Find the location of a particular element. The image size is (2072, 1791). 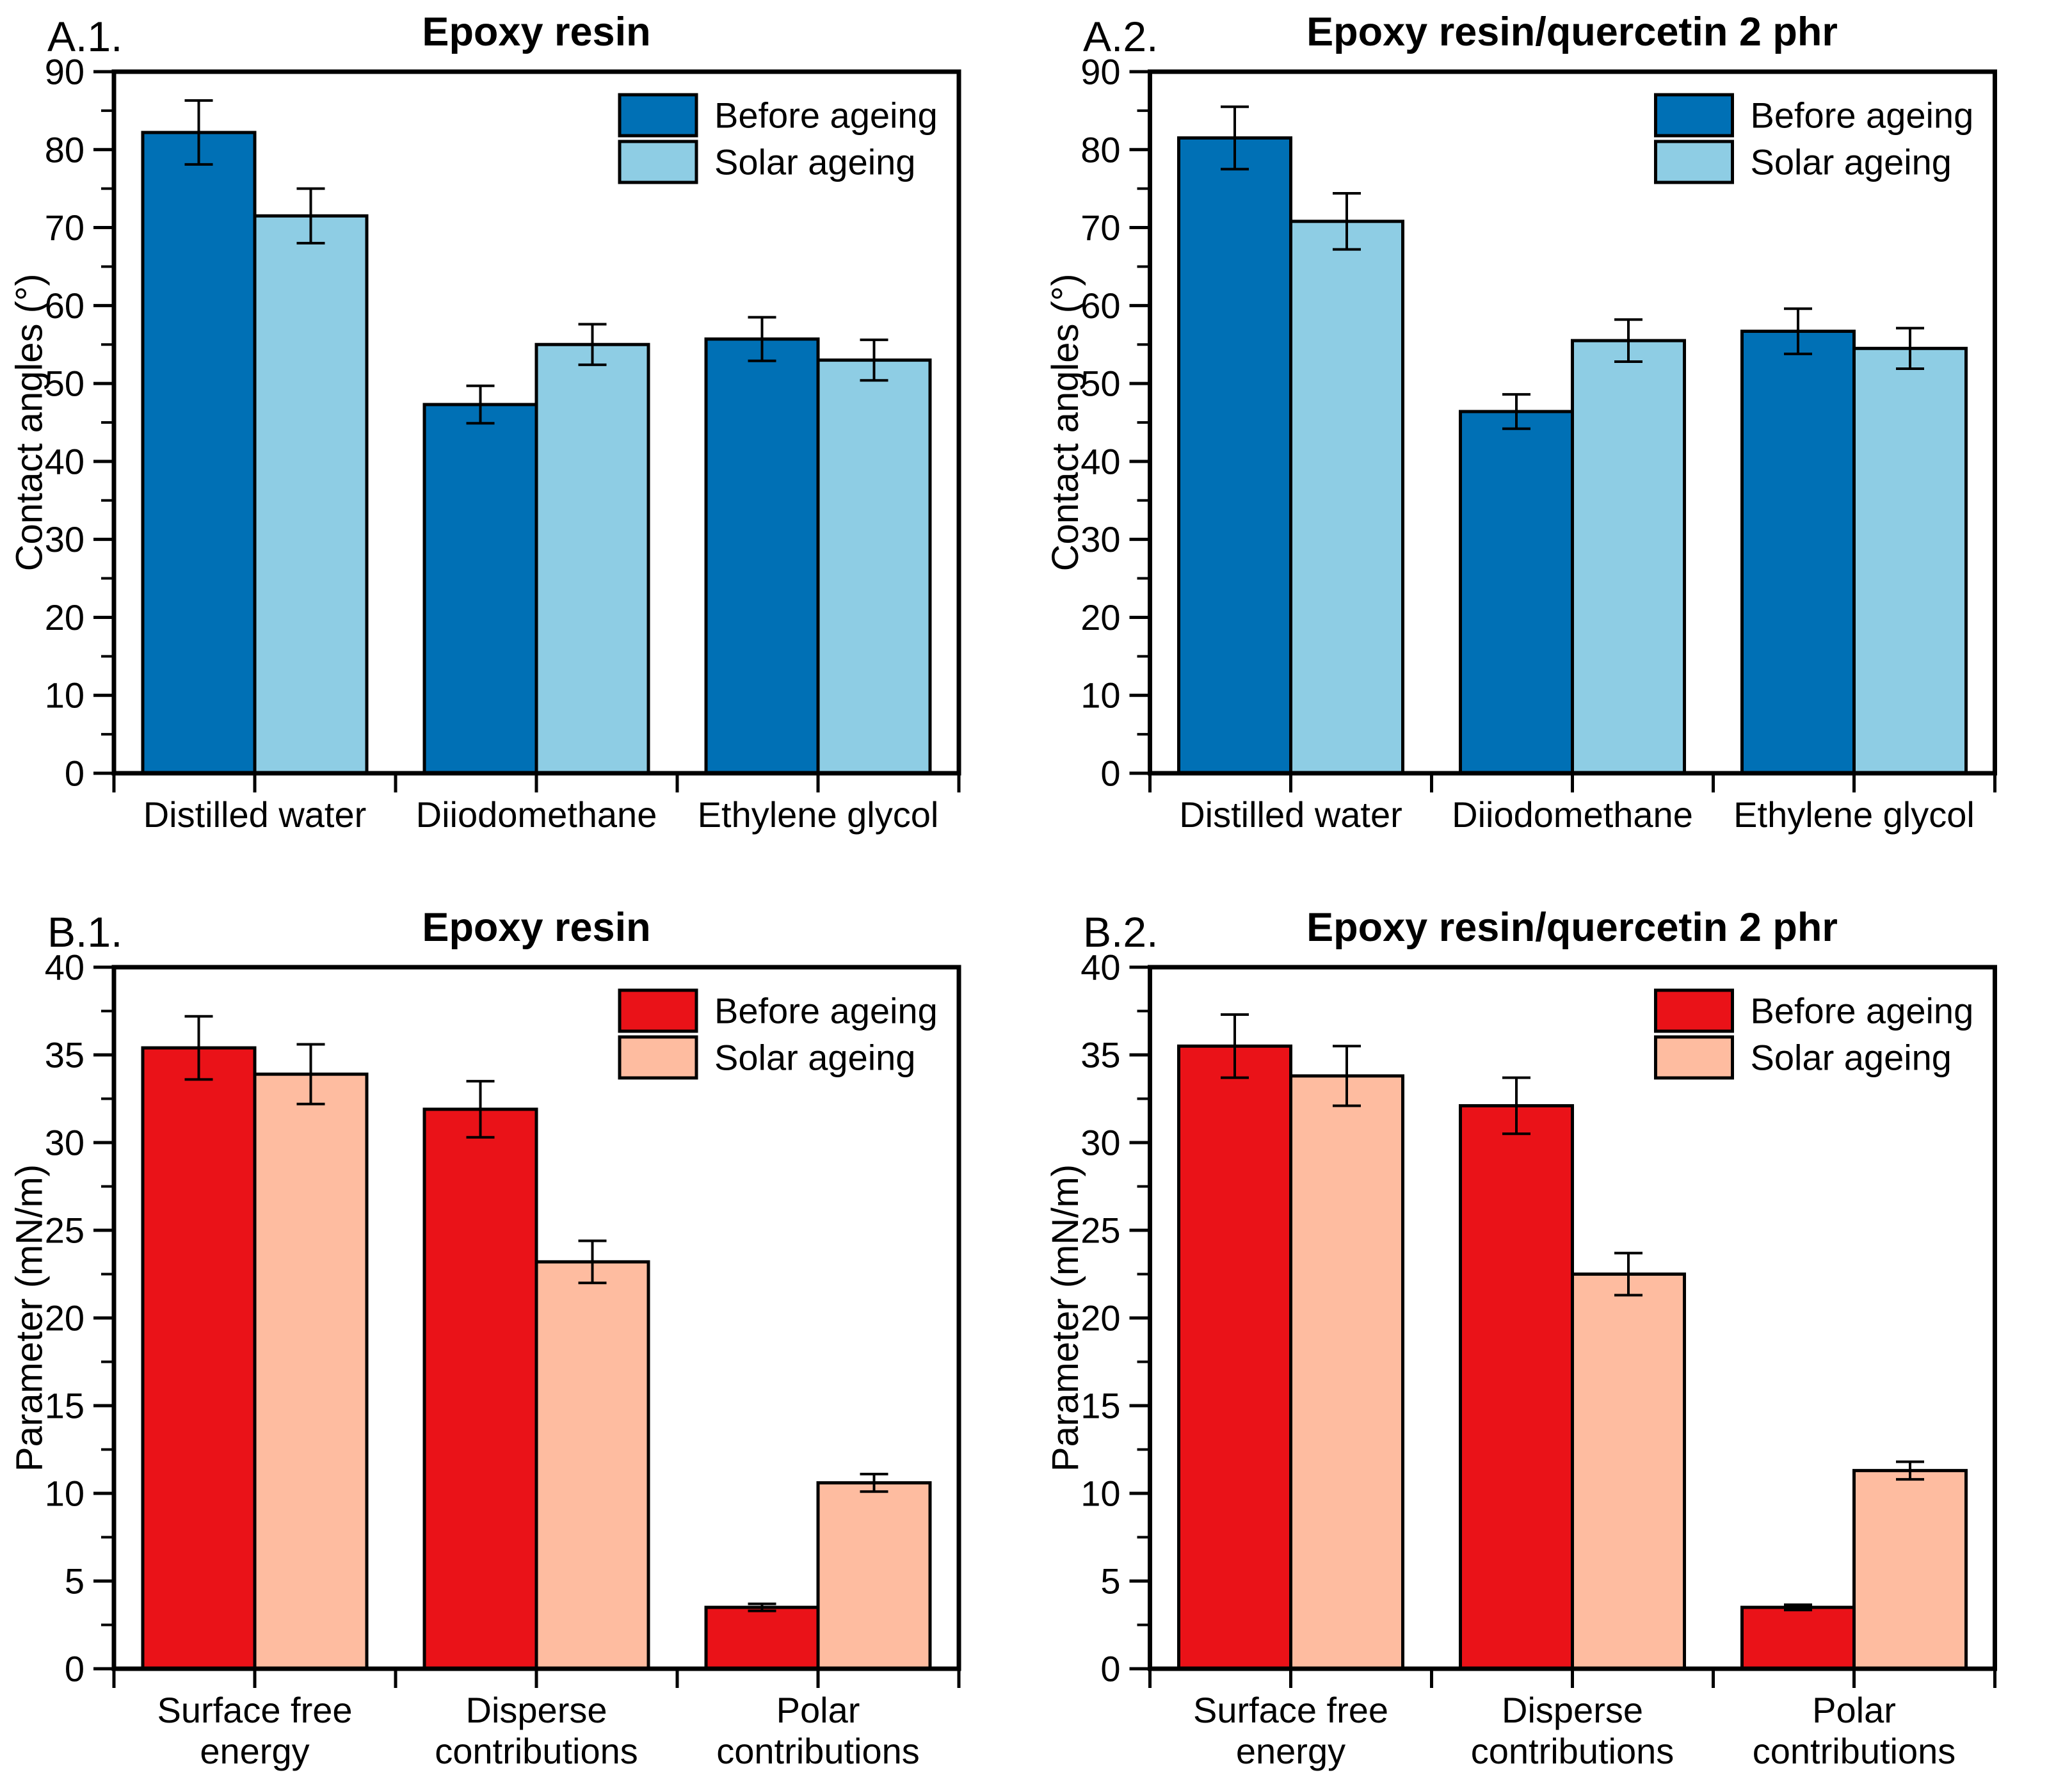

y-tick-label: 5 is located at coordinates (74, 1581).